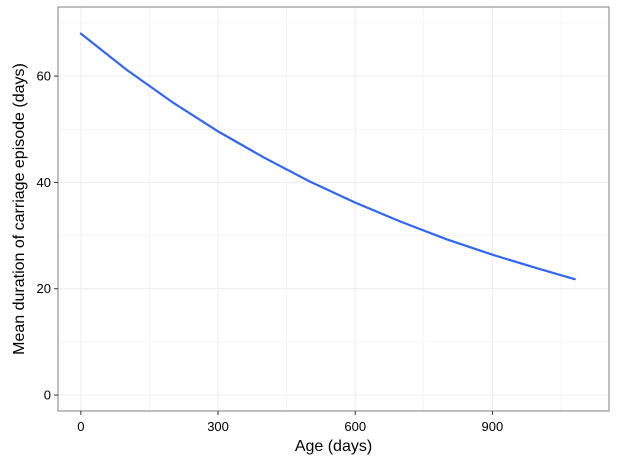 The image size is (617, 462). I want to click on x-tick-label: 300, so click(218, 426).